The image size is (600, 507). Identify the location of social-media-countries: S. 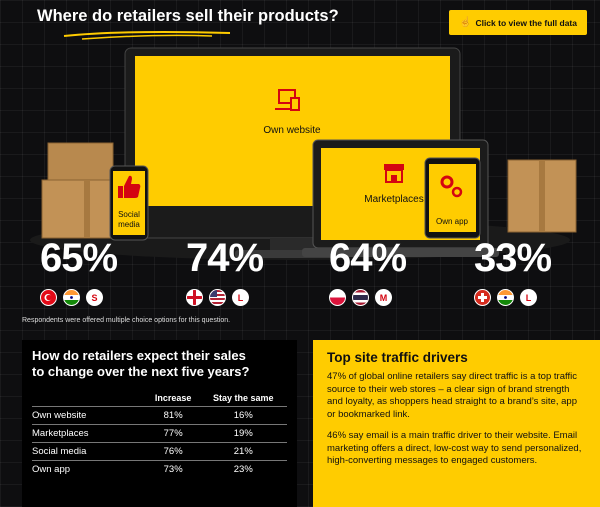
(71, 297).